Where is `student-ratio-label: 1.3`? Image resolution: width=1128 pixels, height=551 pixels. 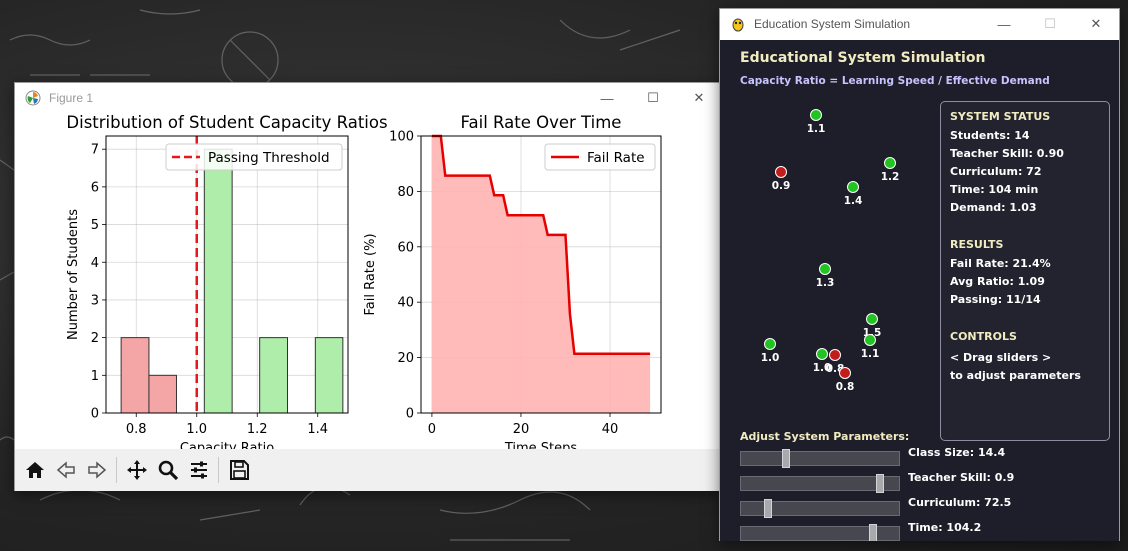 student-ratio-label: 1.3 is located at coordinates (825, 283).